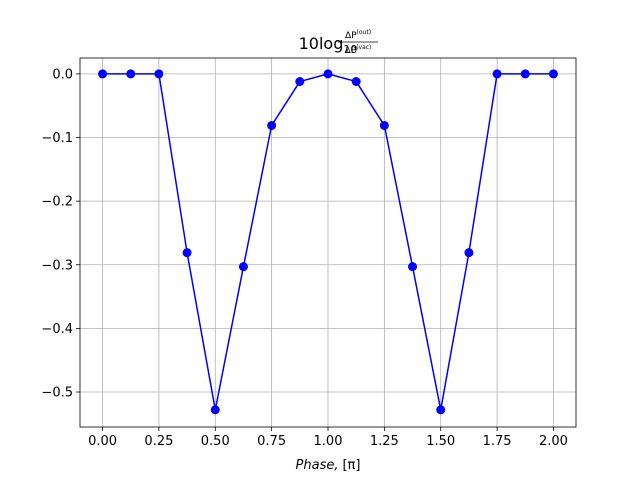 This screenshot has width=640, height=480. I want to click on x-tick-label: 0.00, so click(102, 441).